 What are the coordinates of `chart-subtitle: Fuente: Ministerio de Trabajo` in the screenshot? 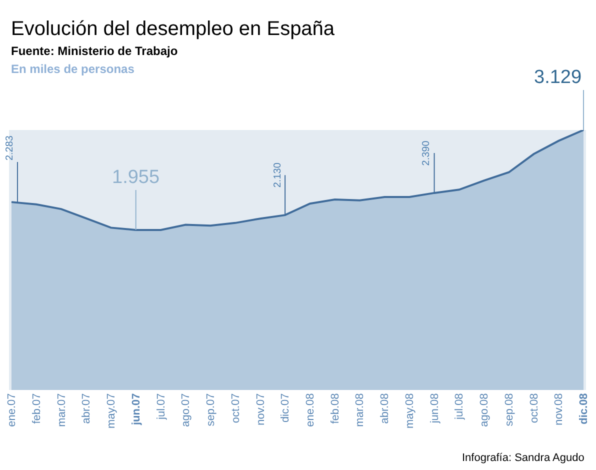 It's located at (94, 51).